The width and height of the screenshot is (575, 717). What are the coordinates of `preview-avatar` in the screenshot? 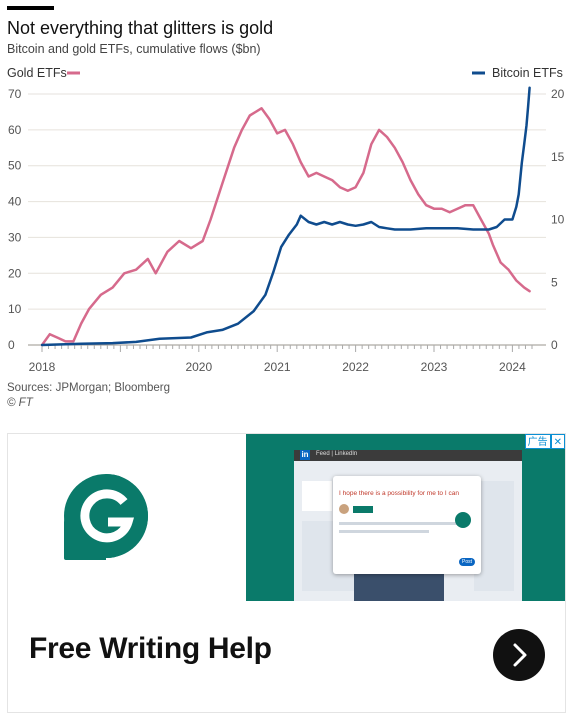 It's located at (344, 509).